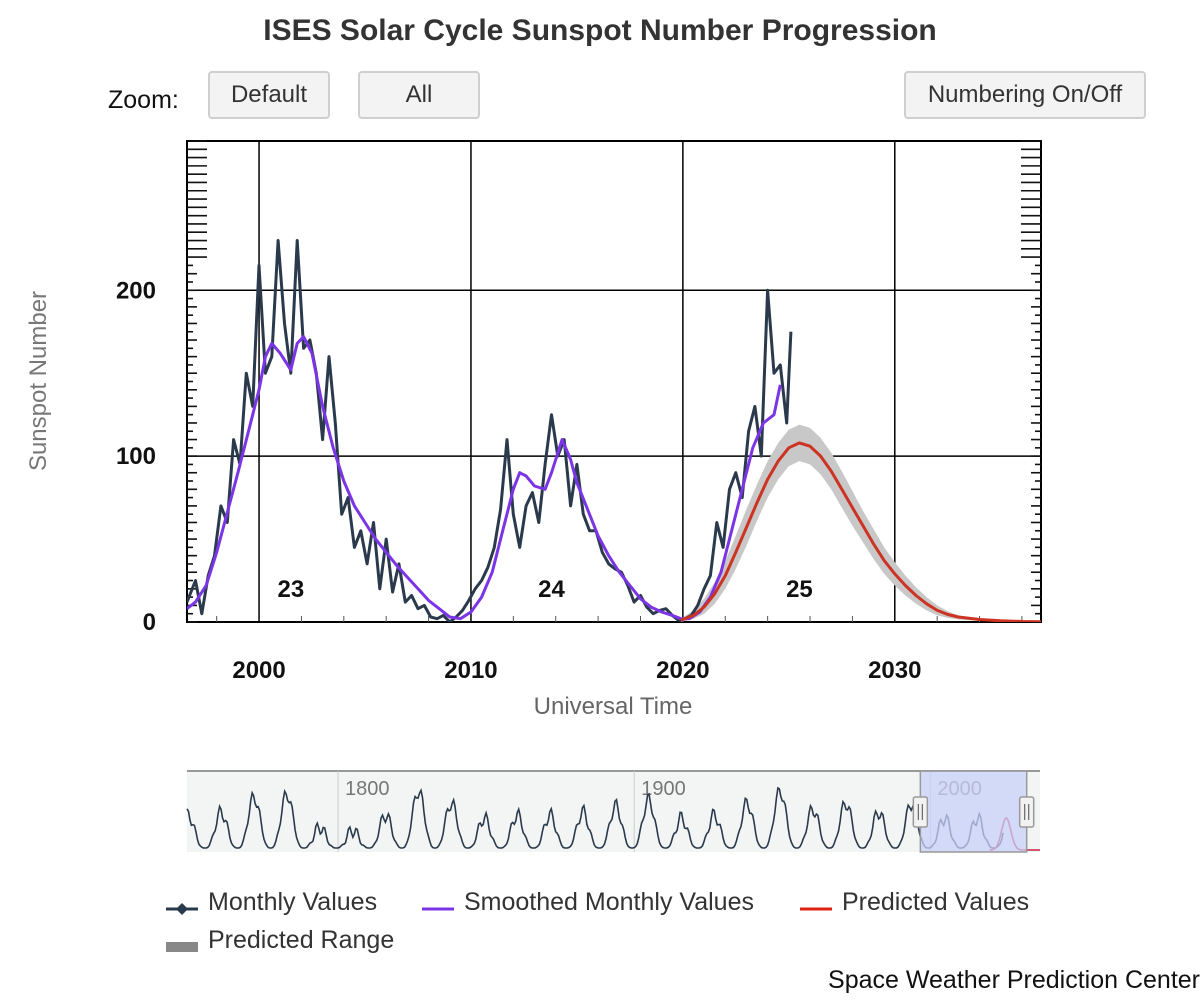  What do you see at coordinates (973, 811) in the screenshot?
I see `navigator-selection-window` at bounding box center [973, 811].